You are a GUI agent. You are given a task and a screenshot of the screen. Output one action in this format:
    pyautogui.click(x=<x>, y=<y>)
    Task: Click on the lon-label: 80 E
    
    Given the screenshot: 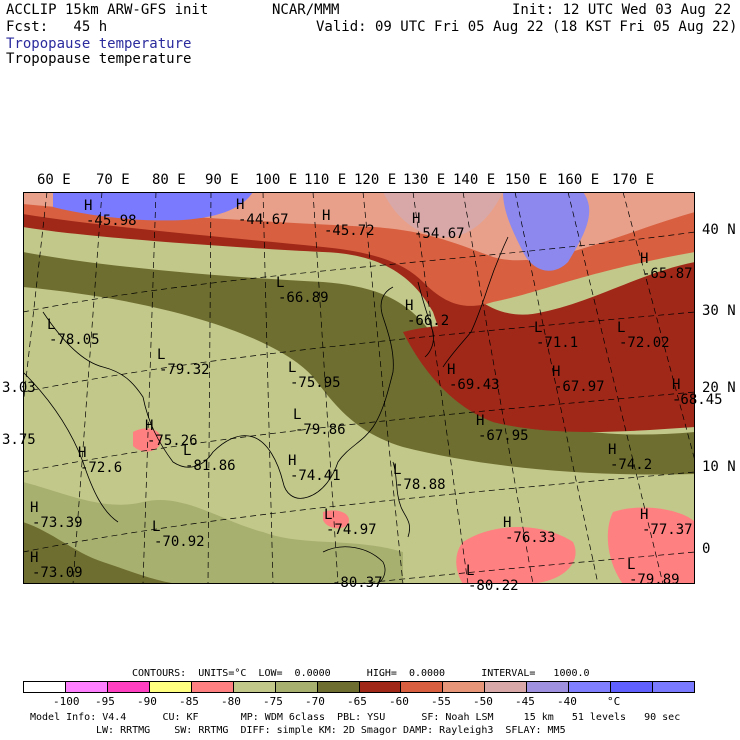 What is the action you would take?
    pyautogui.click(x=169, y=180)
    